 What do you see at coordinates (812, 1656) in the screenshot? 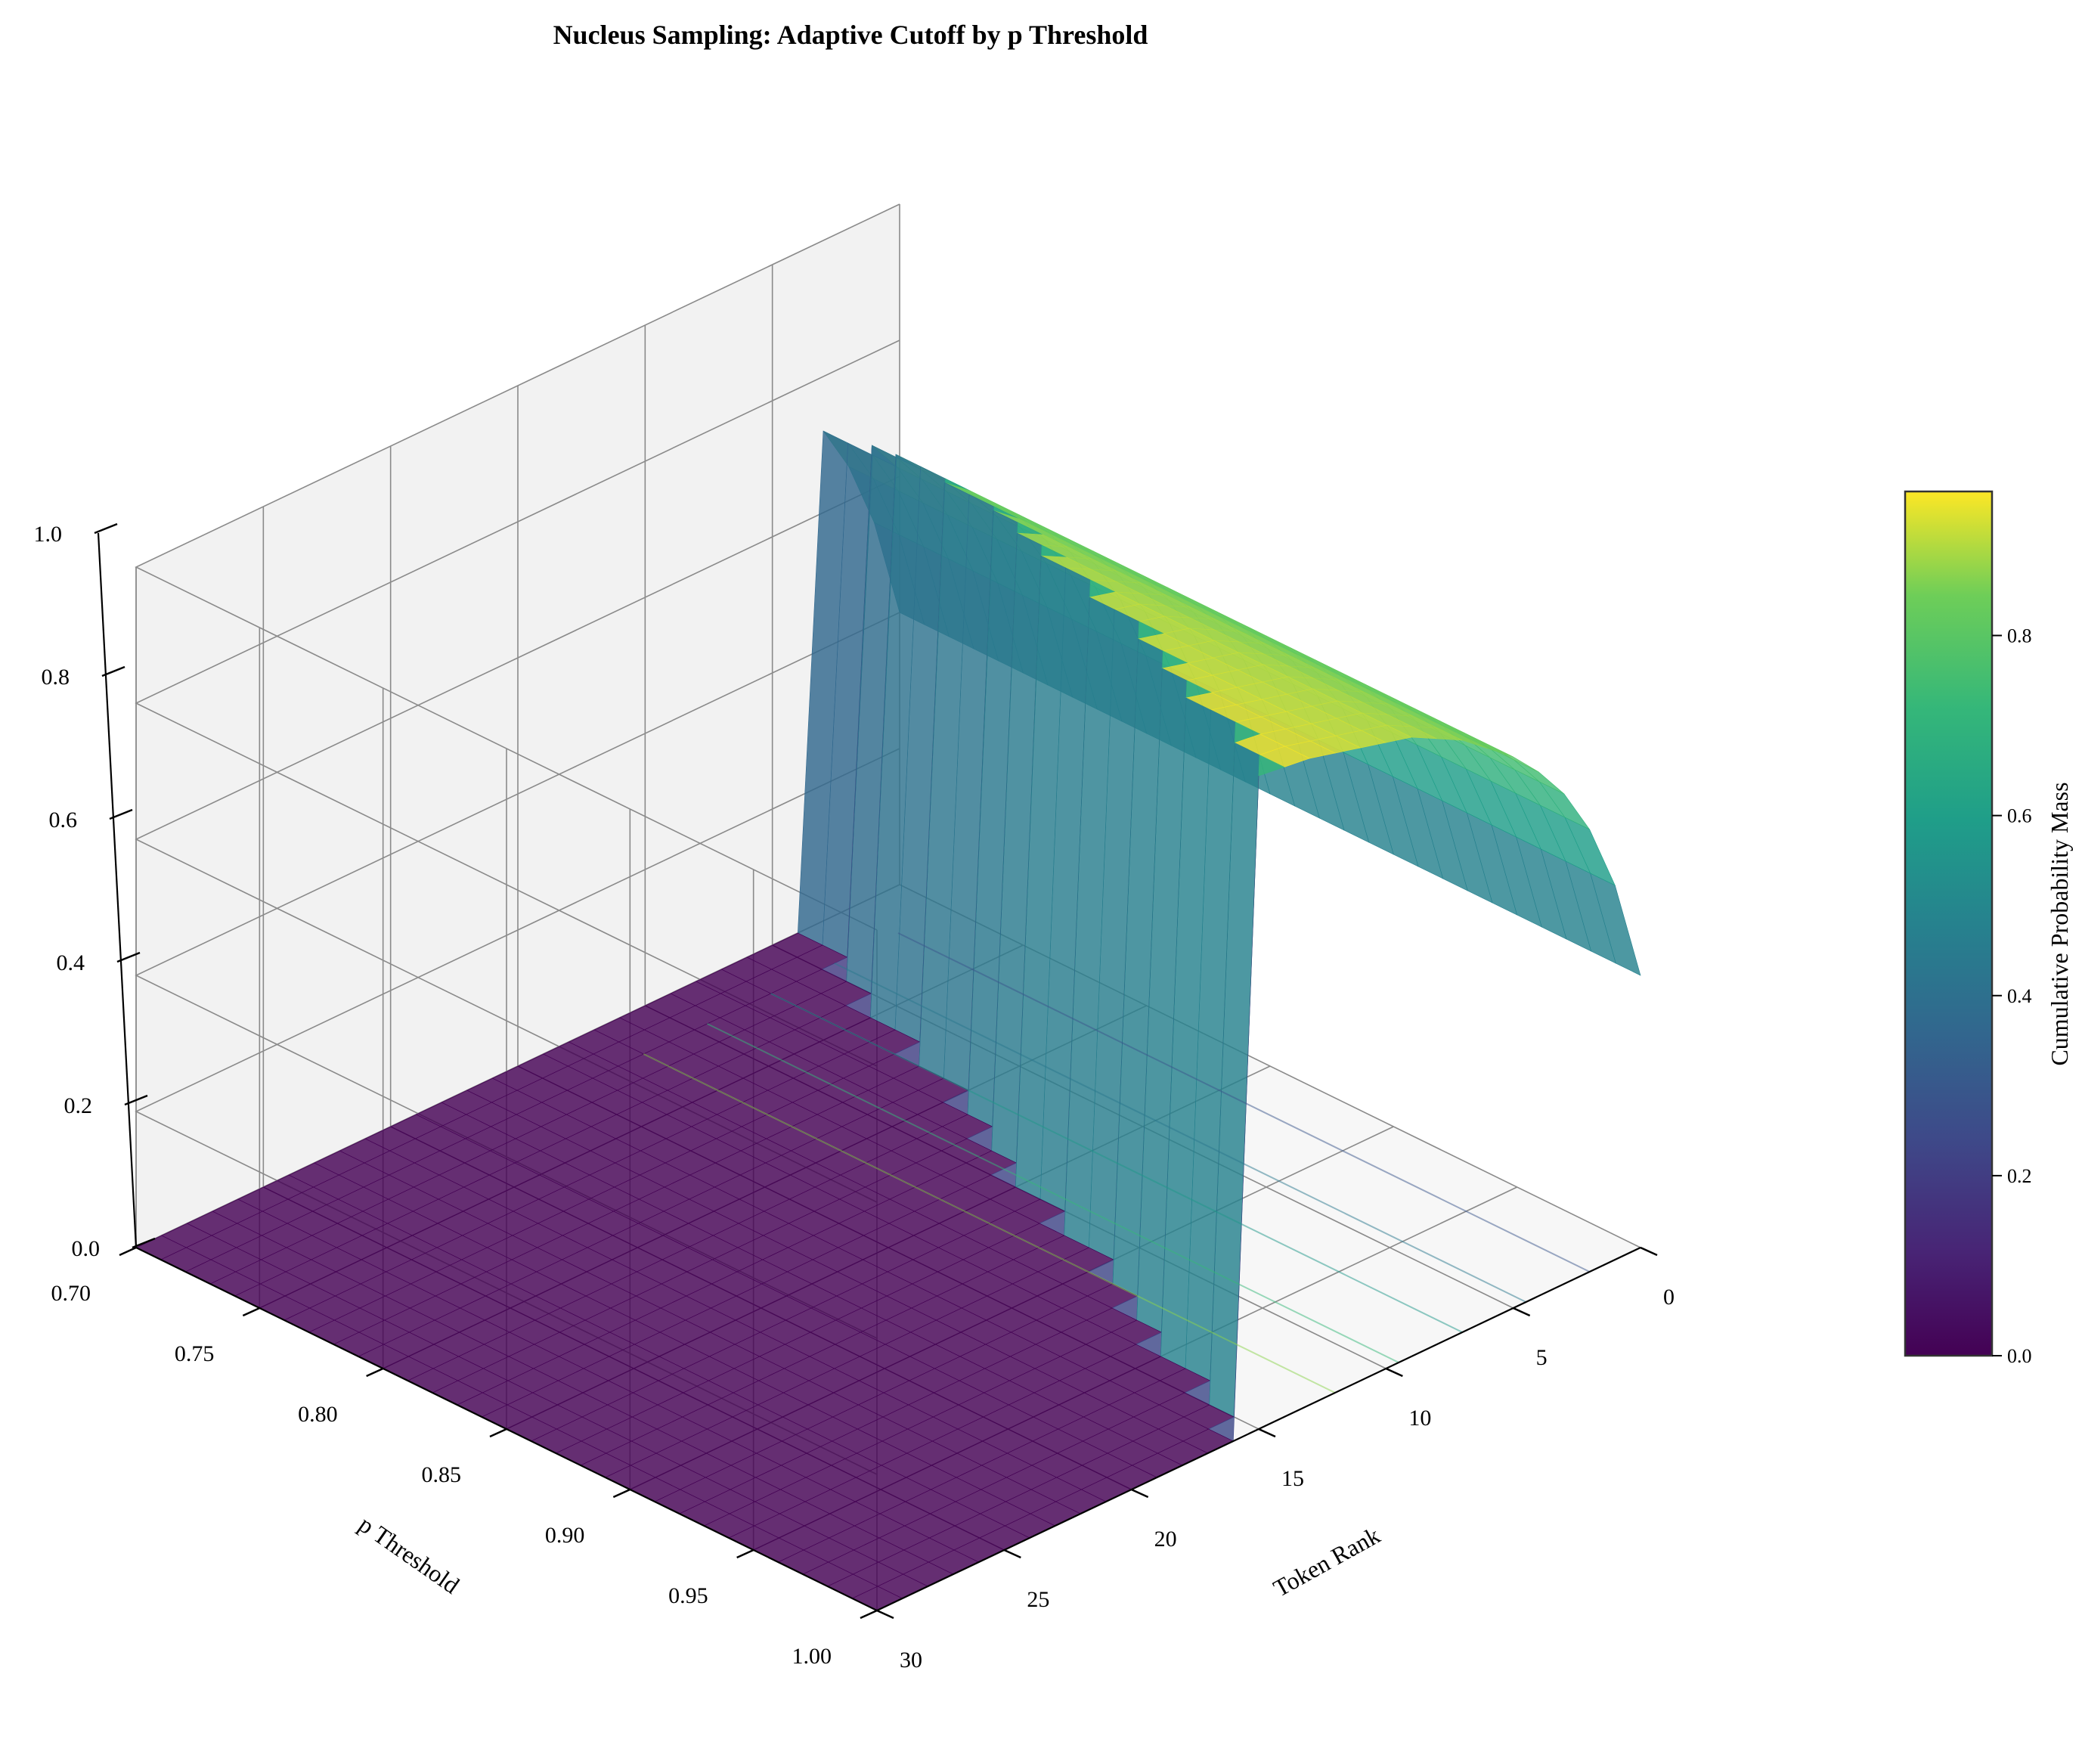
I see `y-tick-label: 1.00` at bounding box center [812, 1656].